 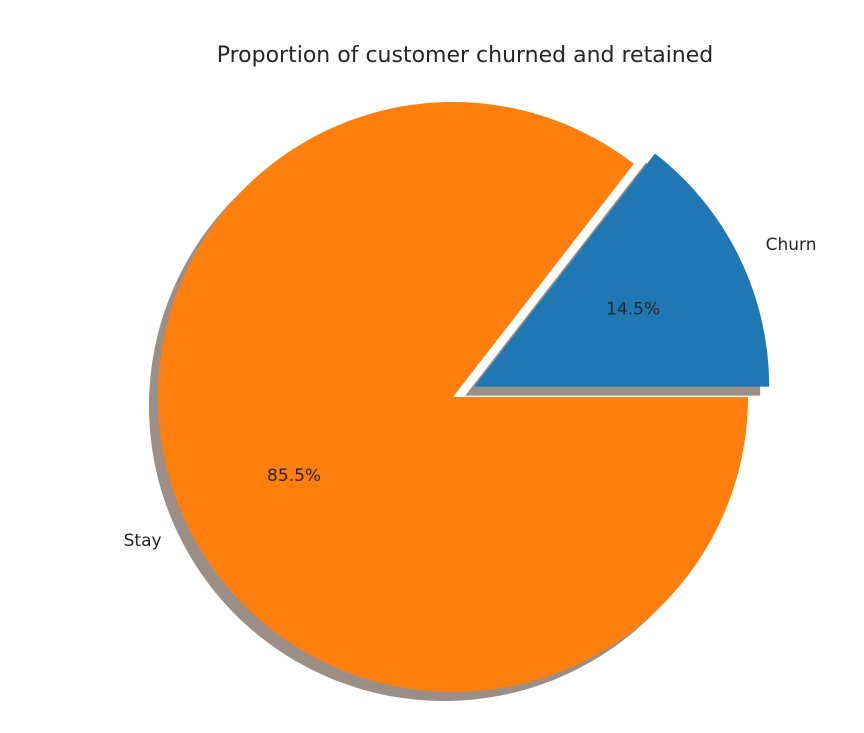 I want to click on slice-label-churn: Churn, so click(x=791, y=245).